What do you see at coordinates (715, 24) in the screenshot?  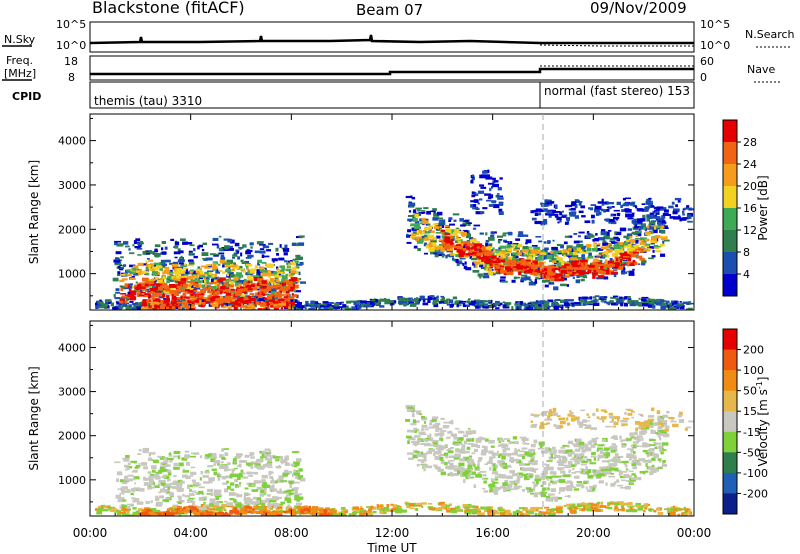 I see `noise-tick-top-right: 10^5` at bounding box center [715, 24].